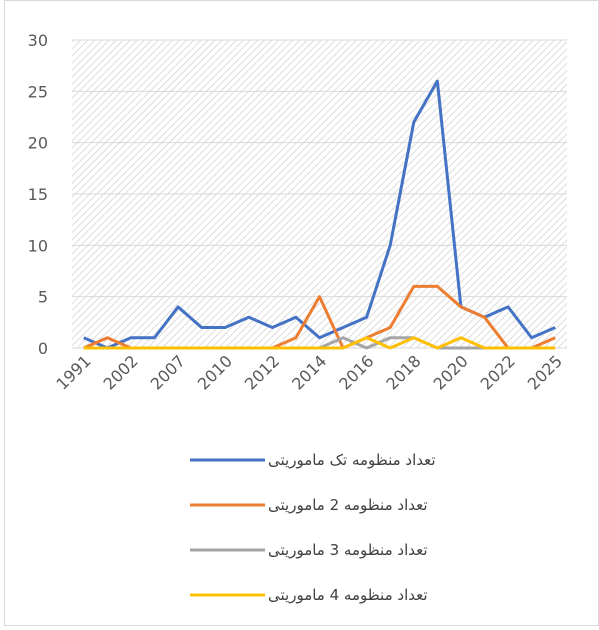 The image size is (599, 630). What do you see at coordinates (348, 550) in the screenshot?
I see `legend-label: تعداد منظومه 3 ماموریتی` at bounding box center [348, 550].